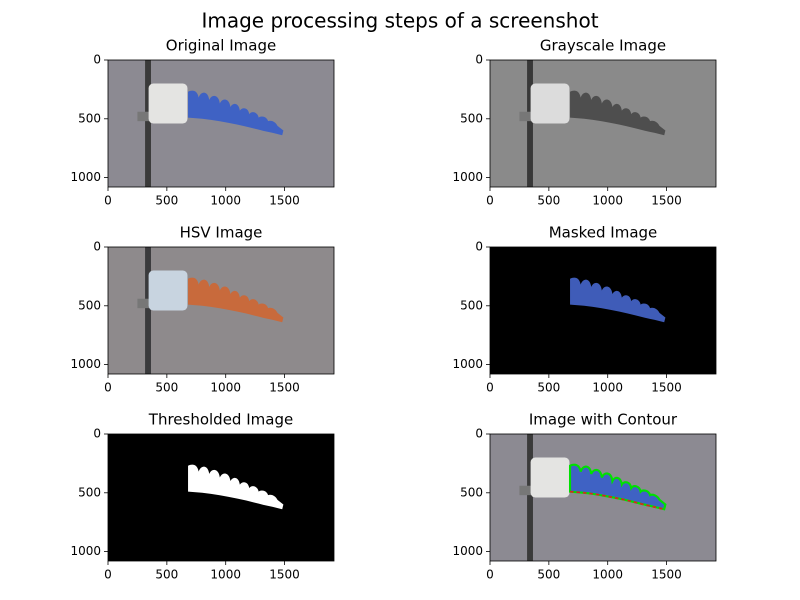 This screenshot has height=600, width=800. What do you see at coordinates (603, 420) in the screenshot?
I see `subplot-title: Image with Contour` at bounding box center [603, 420].